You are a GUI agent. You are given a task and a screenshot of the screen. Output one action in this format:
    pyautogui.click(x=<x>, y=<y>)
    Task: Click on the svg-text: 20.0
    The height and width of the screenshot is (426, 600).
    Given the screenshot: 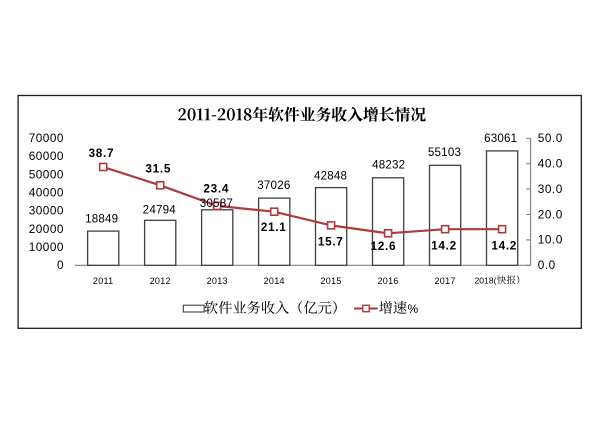 What is the action you would take?
    pyautogui.click(x=550, y=214)
    